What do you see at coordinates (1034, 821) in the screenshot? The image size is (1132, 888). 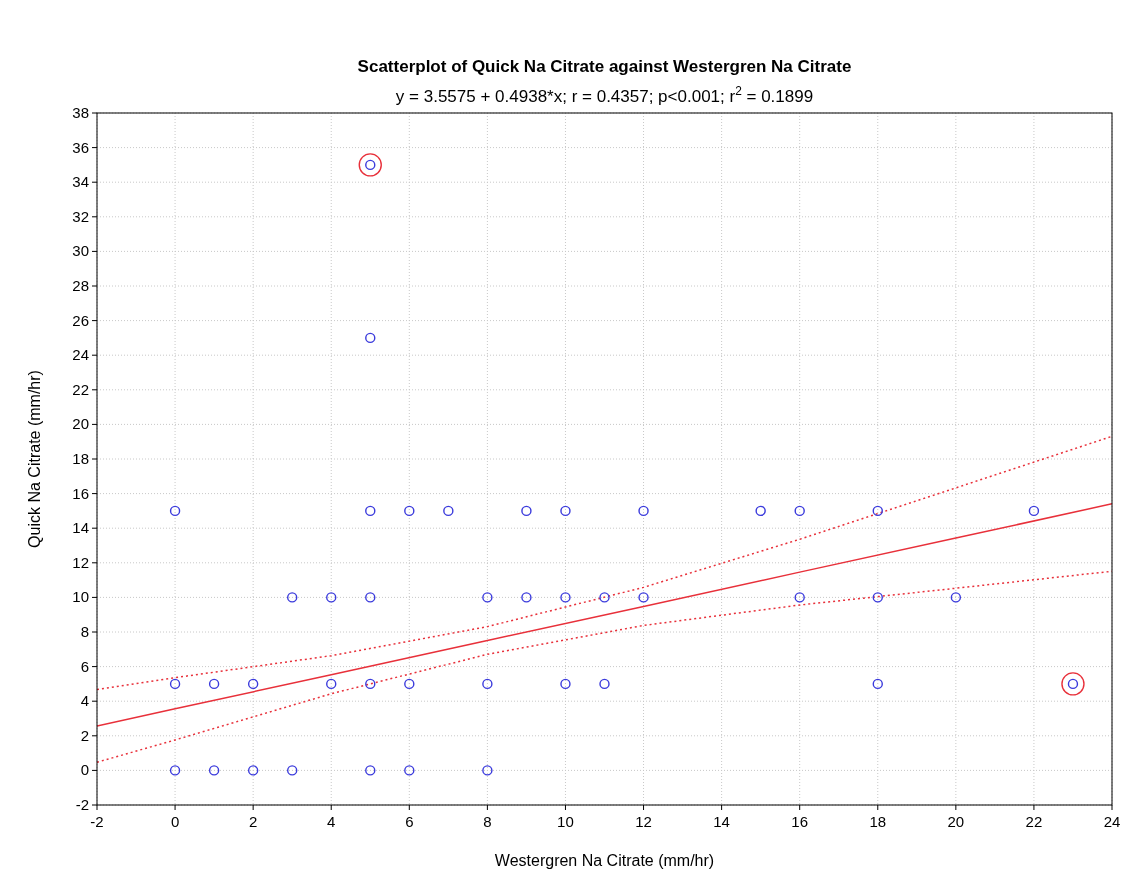 I see `x-tick-label: 22` at bounding box center [1034, 821].